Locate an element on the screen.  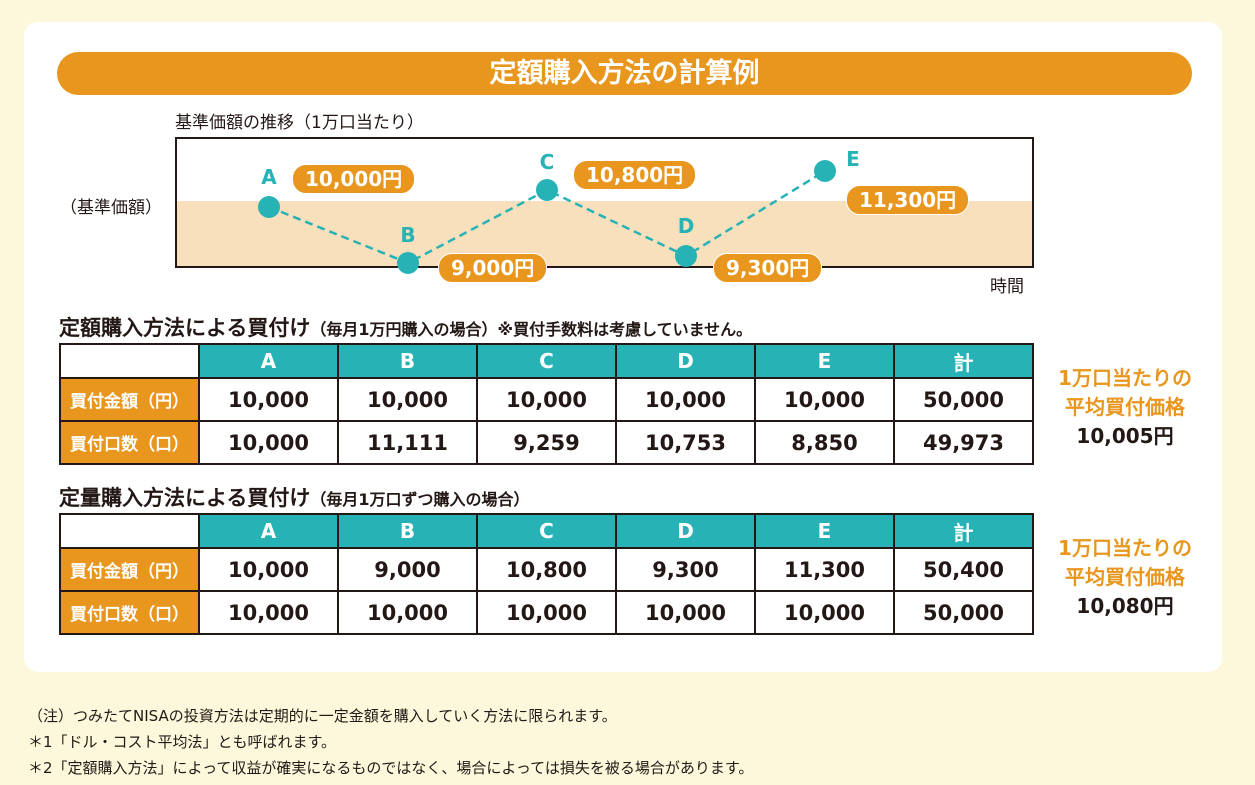
table2-average: 1万口当たりの 平均買付価格 10,080円 is located at coordinates (1125, 577).